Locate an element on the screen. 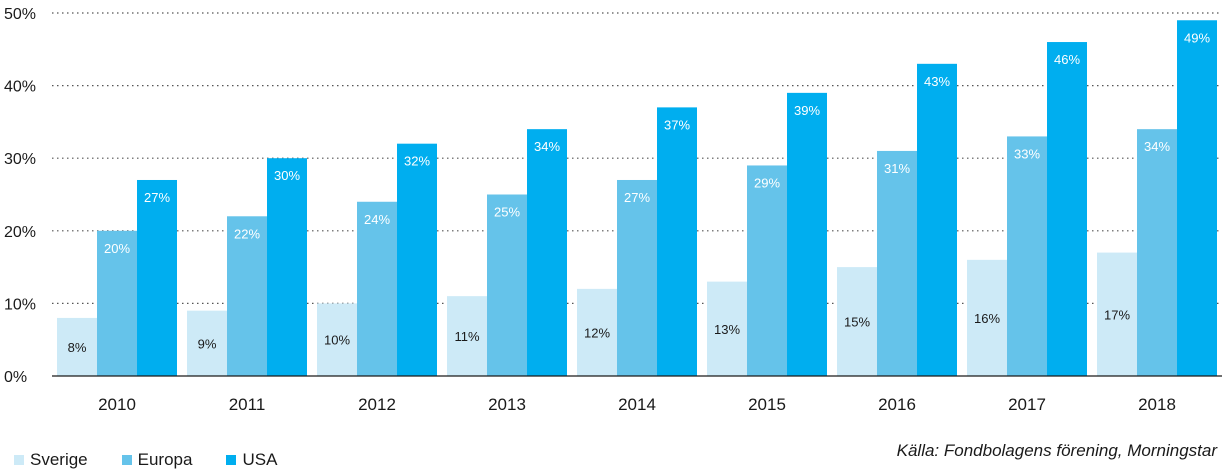 Image resolution: width=1227 pixels, height=475 pixels. bar-value-label: 16% is located at coordinates (987, 318).